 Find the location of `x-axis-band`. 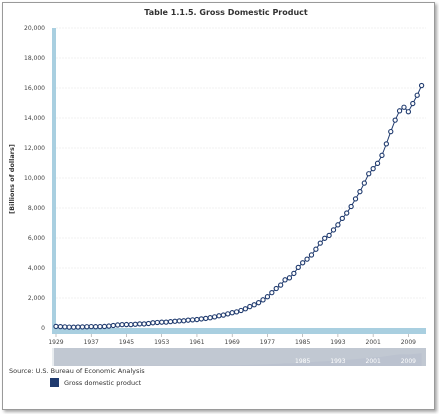

x-axis-band is located at coordinates (239, 331).